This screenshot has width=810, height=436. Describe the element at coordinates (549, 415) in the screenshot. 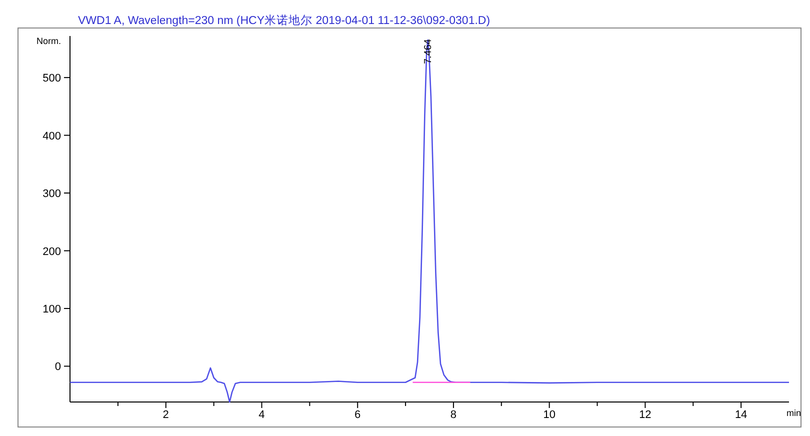

I see `x-tick-label: 10` at that location.